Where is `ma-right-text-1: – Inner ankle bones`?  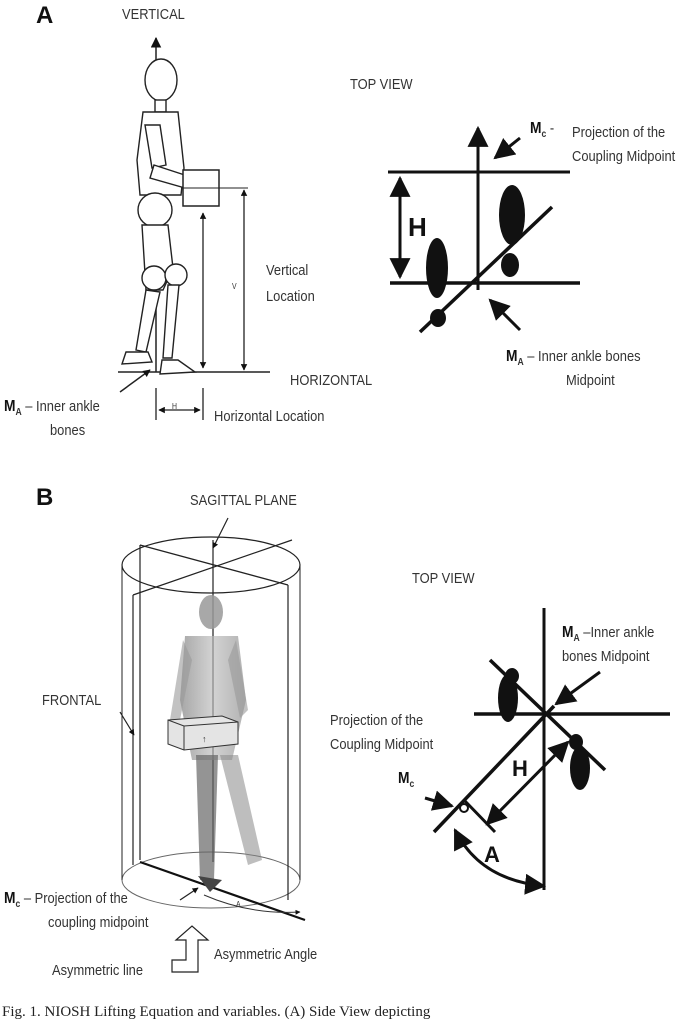 ma-right-text-1: – Inner ankle bones is located at coordinates (582, 356).